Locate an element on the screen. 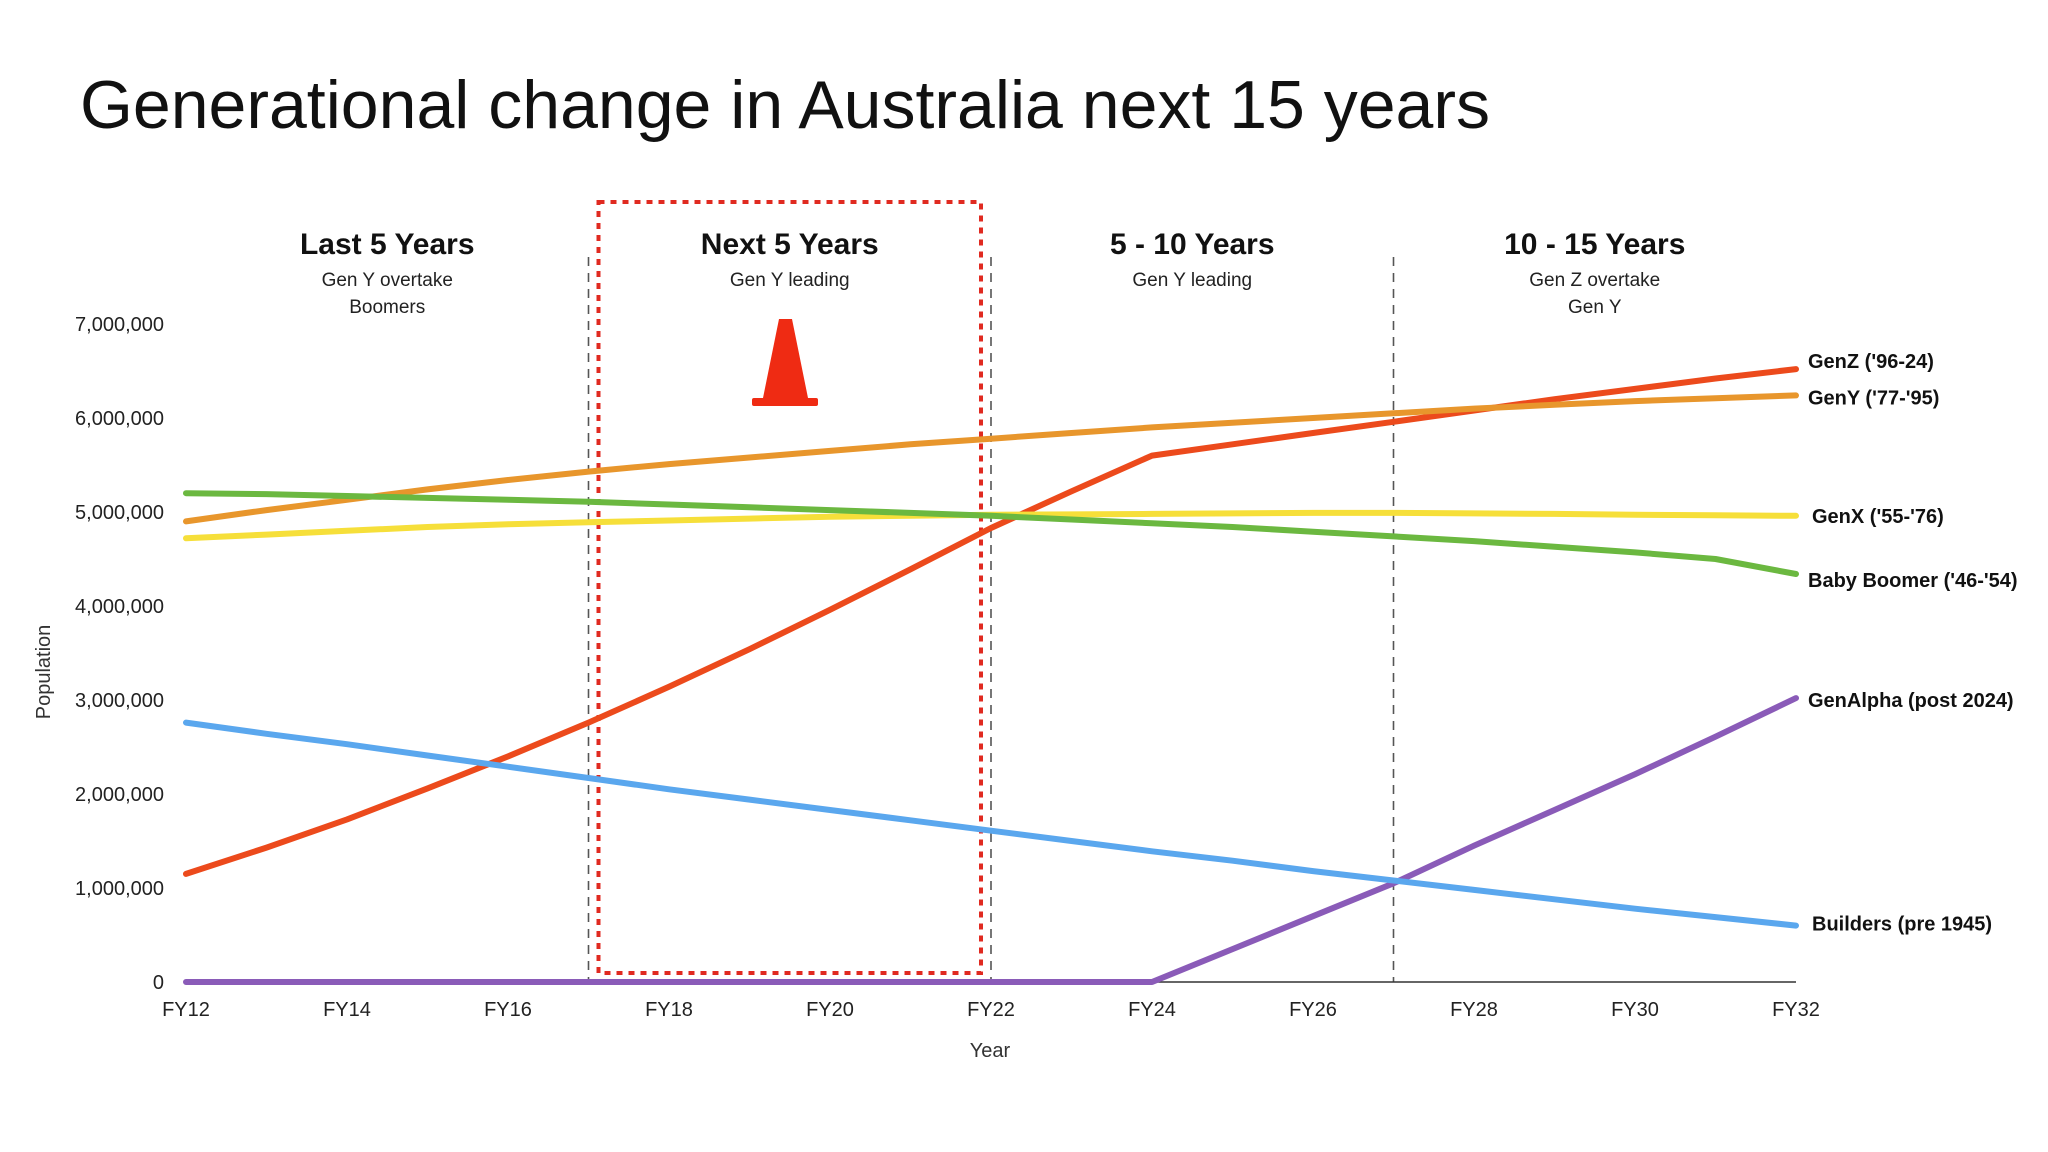 The width and height of the screenshot is (2048, 1152). series-label: GenZ ('96-24) is located at coordinates (1871, 362).